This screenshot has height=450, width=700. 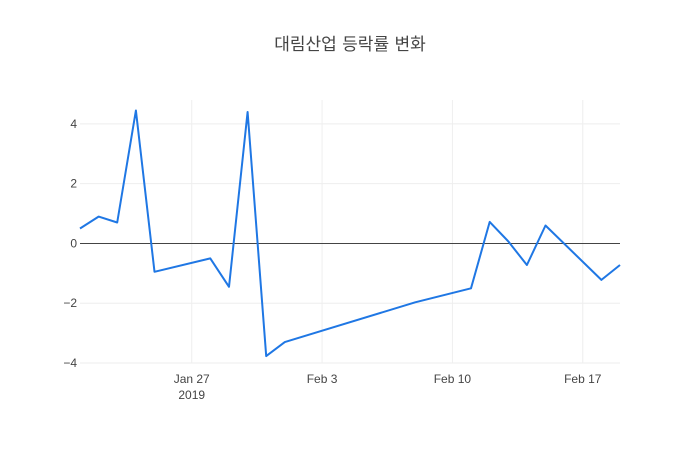 I want to click on y-tick-label: 2, so click(x=73, y=184).